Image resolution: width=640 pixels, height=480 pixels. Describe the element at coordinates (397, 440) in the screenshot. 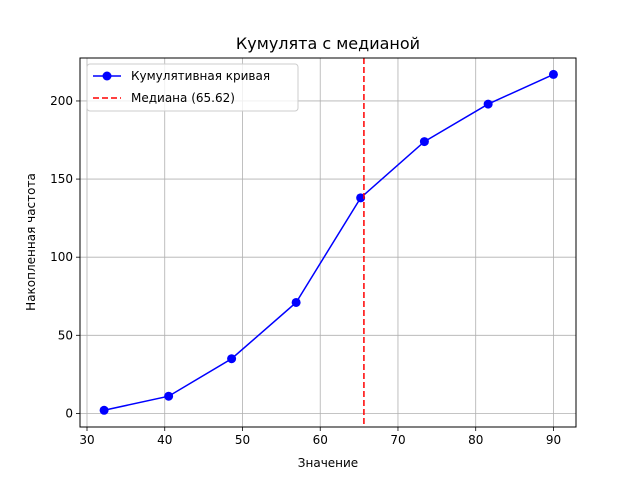

I see `x-tick-label: 70` at that location.